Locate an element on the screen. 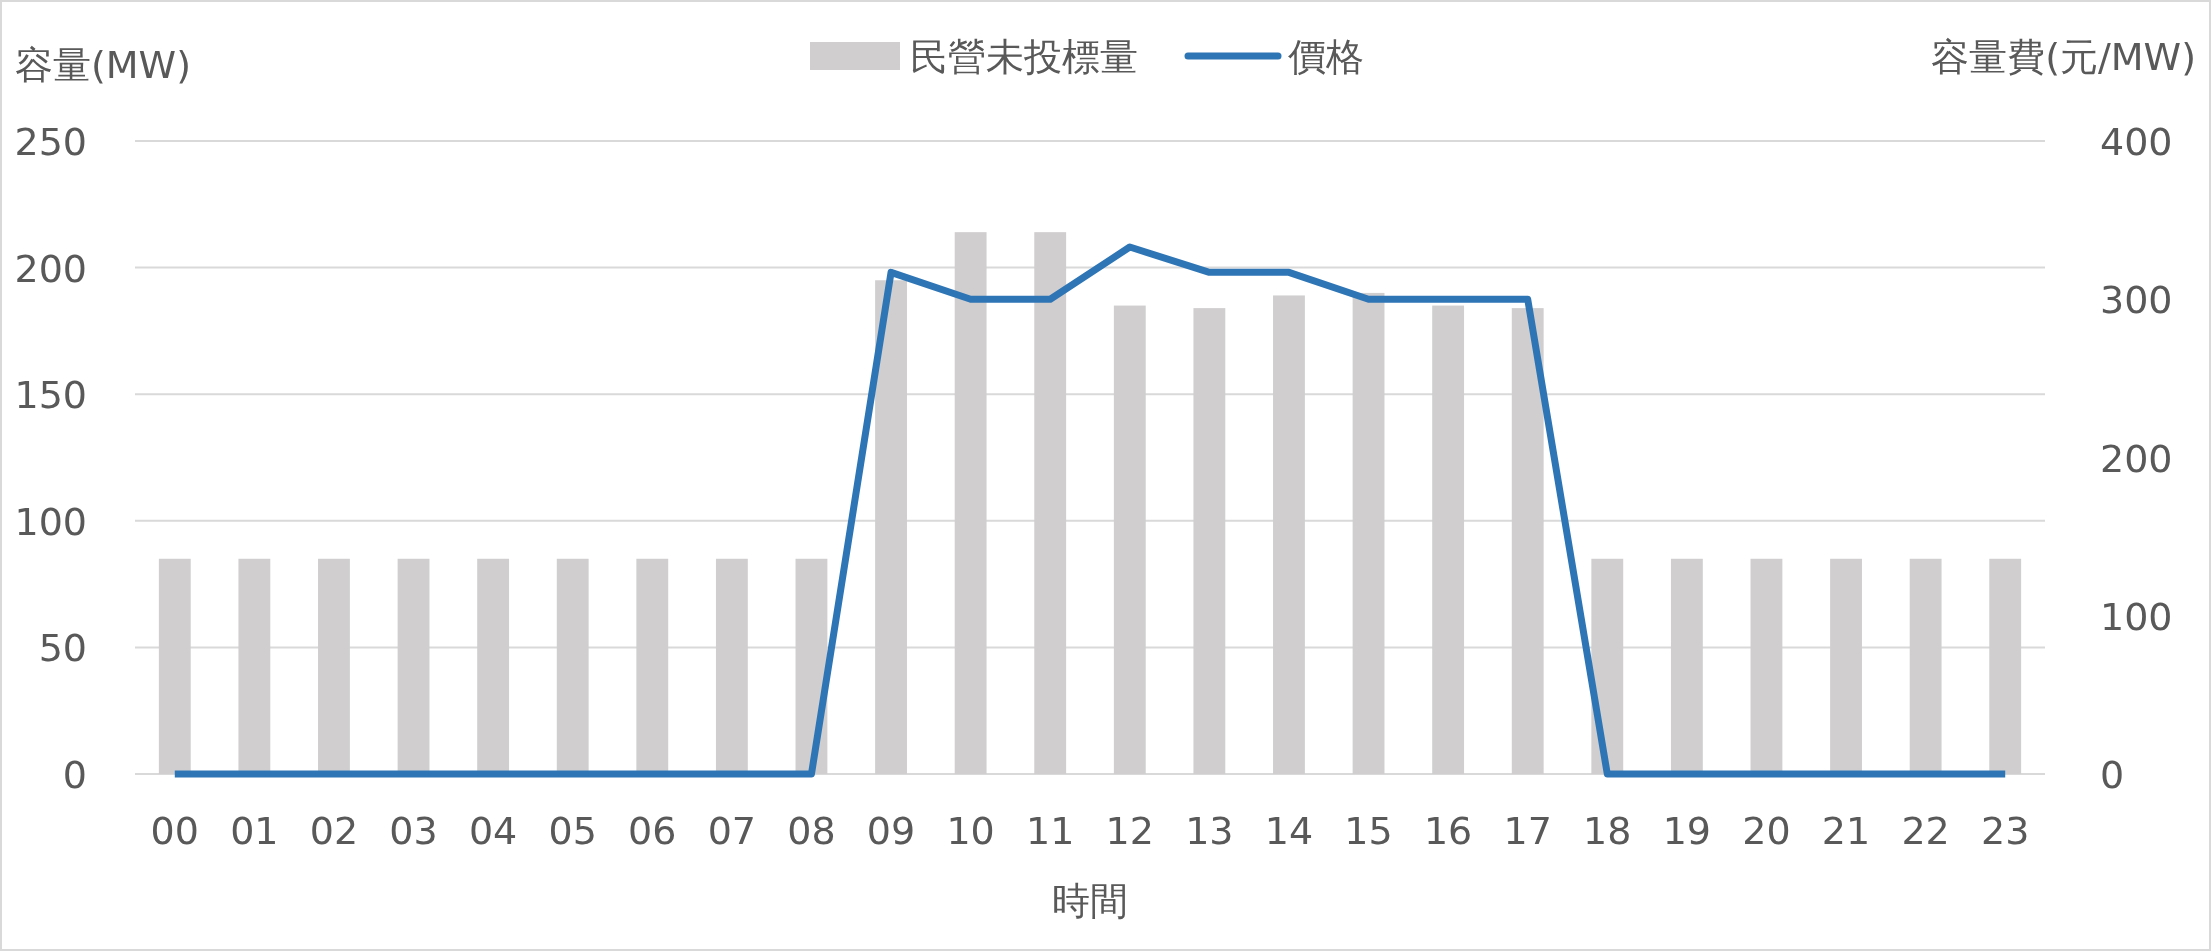  x-tick-label: 22 is located at coordinates (1925, 831).